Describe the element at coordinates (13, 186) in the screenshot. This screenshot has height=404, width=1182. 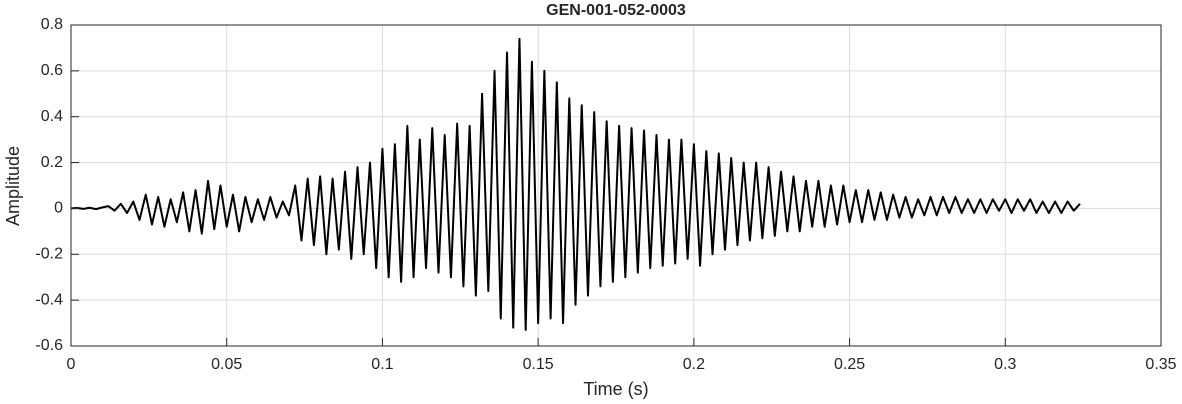
I see `y-axis-label: Amplitude` at that location.